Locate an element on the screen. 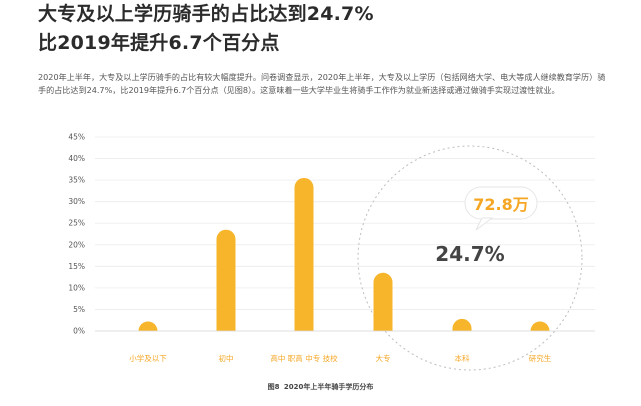 The image size is (641, 406). headline-line-1: 大专及以上学历骑手的占比达到24.7% is located at coordinates (206, 14).